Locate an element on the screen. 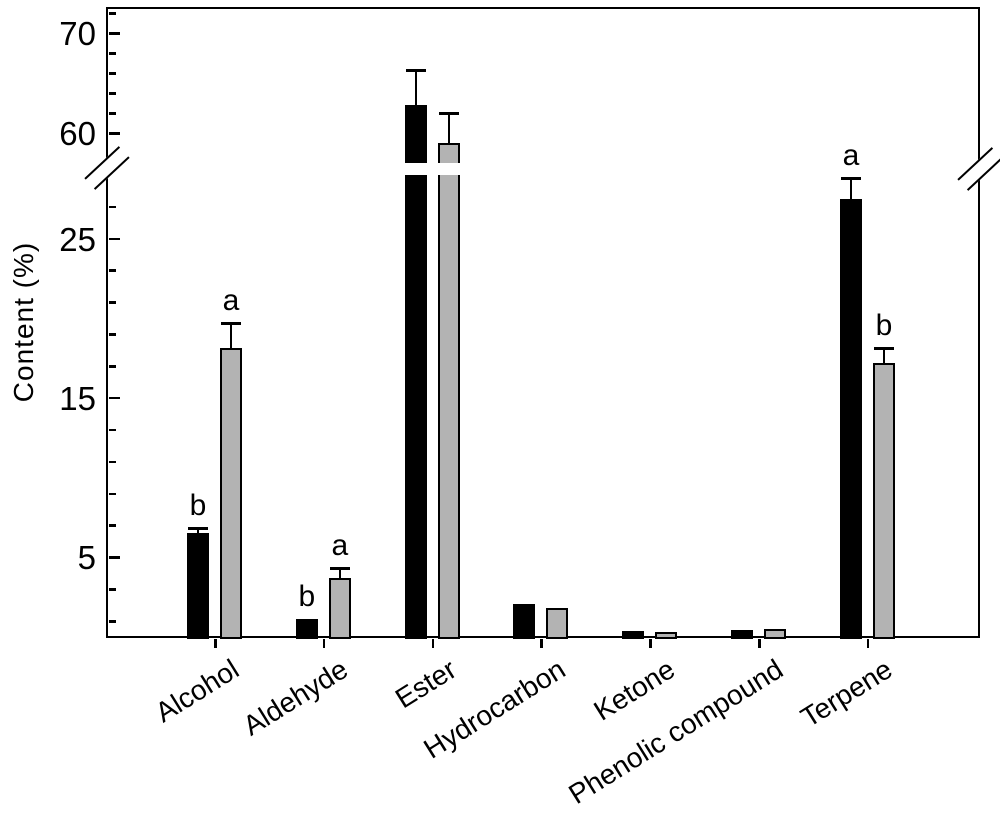  y-tick-label: 25 is located at coordinates (77, 239).